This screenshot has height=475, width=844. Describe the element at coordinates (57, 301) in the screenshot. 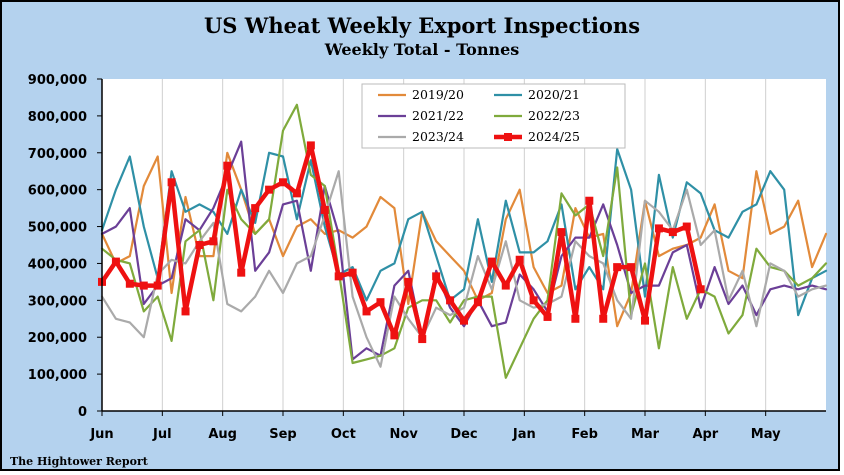

I see `y-tick-label-3: 300,000` at that location.